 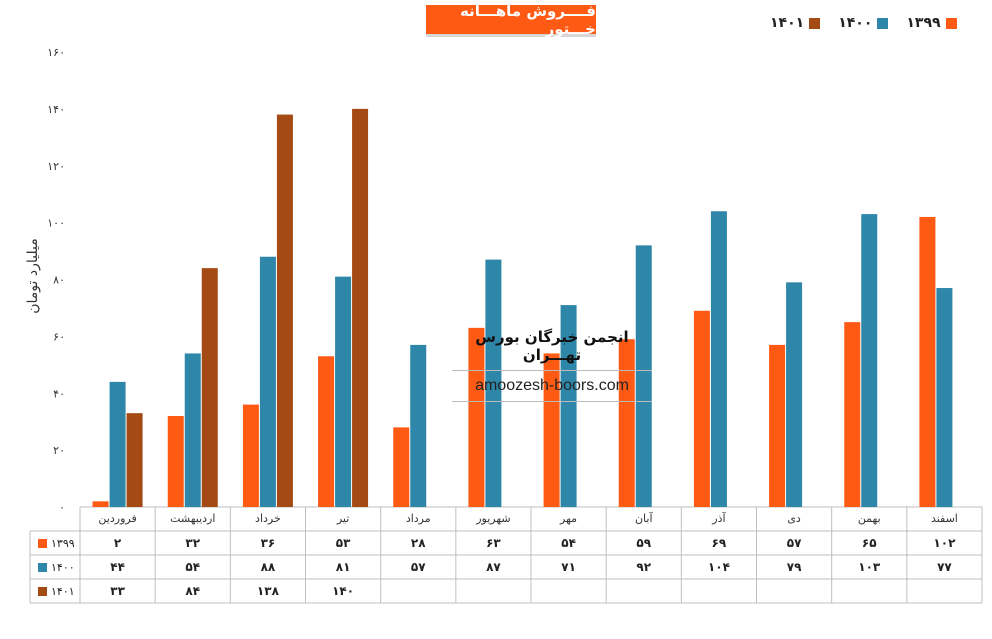 I want to click on x-tick-label: خرداد, so click(x=268, y=518).